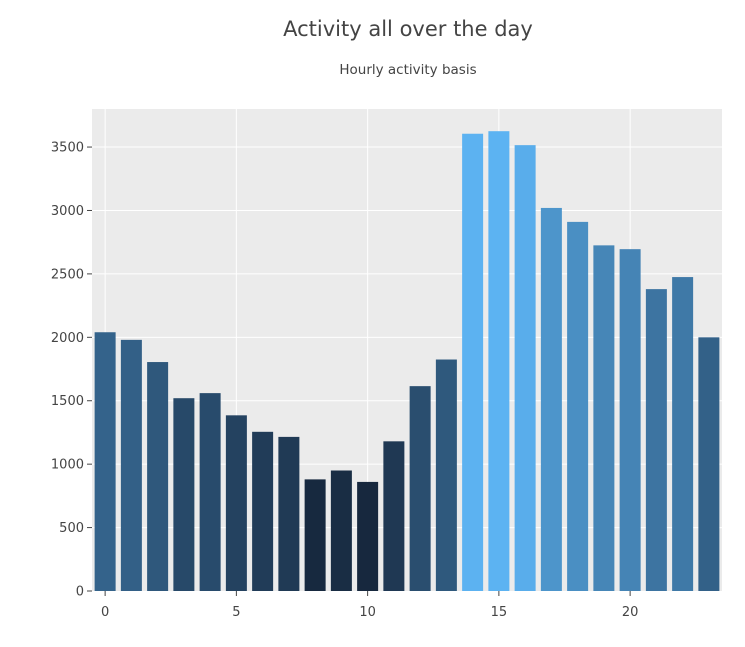 This screenshot has width=745, height=647. What do you see at coordinates (67, 338) in the screenshot?
I see `y-tick-label: 2000` at bounding box center [67, 338].